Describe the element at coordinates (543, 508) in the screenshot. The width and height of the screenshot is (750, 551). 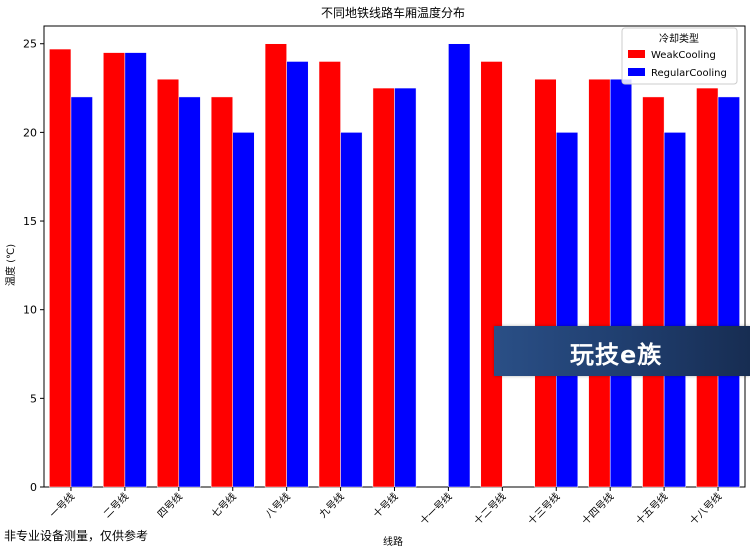
I see `x-tick-label: 十三号线` at that location.